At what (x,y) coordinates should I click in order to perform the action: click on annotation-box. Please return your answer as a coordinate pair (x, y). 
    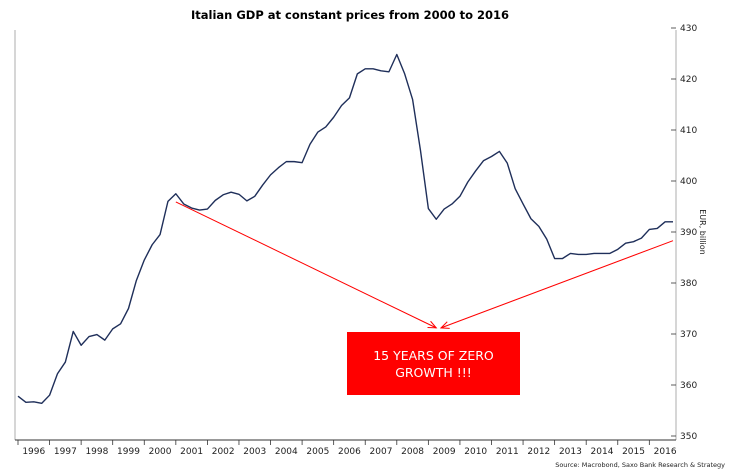
    Looking at the image, I should click on (433, 363).